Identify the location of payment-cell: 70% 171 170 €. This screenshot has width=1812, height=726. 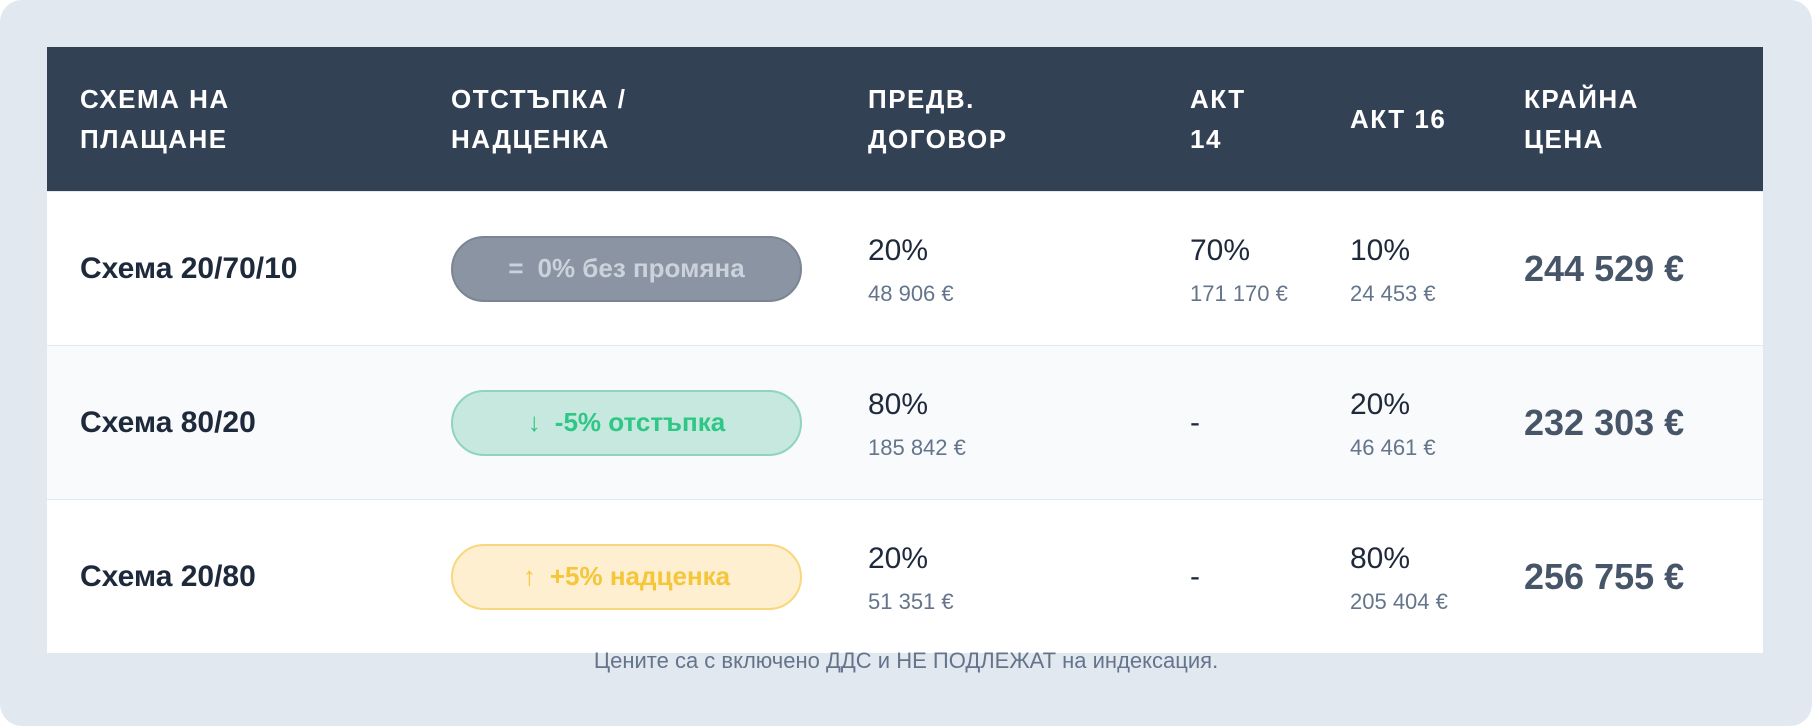
(1270, 269).